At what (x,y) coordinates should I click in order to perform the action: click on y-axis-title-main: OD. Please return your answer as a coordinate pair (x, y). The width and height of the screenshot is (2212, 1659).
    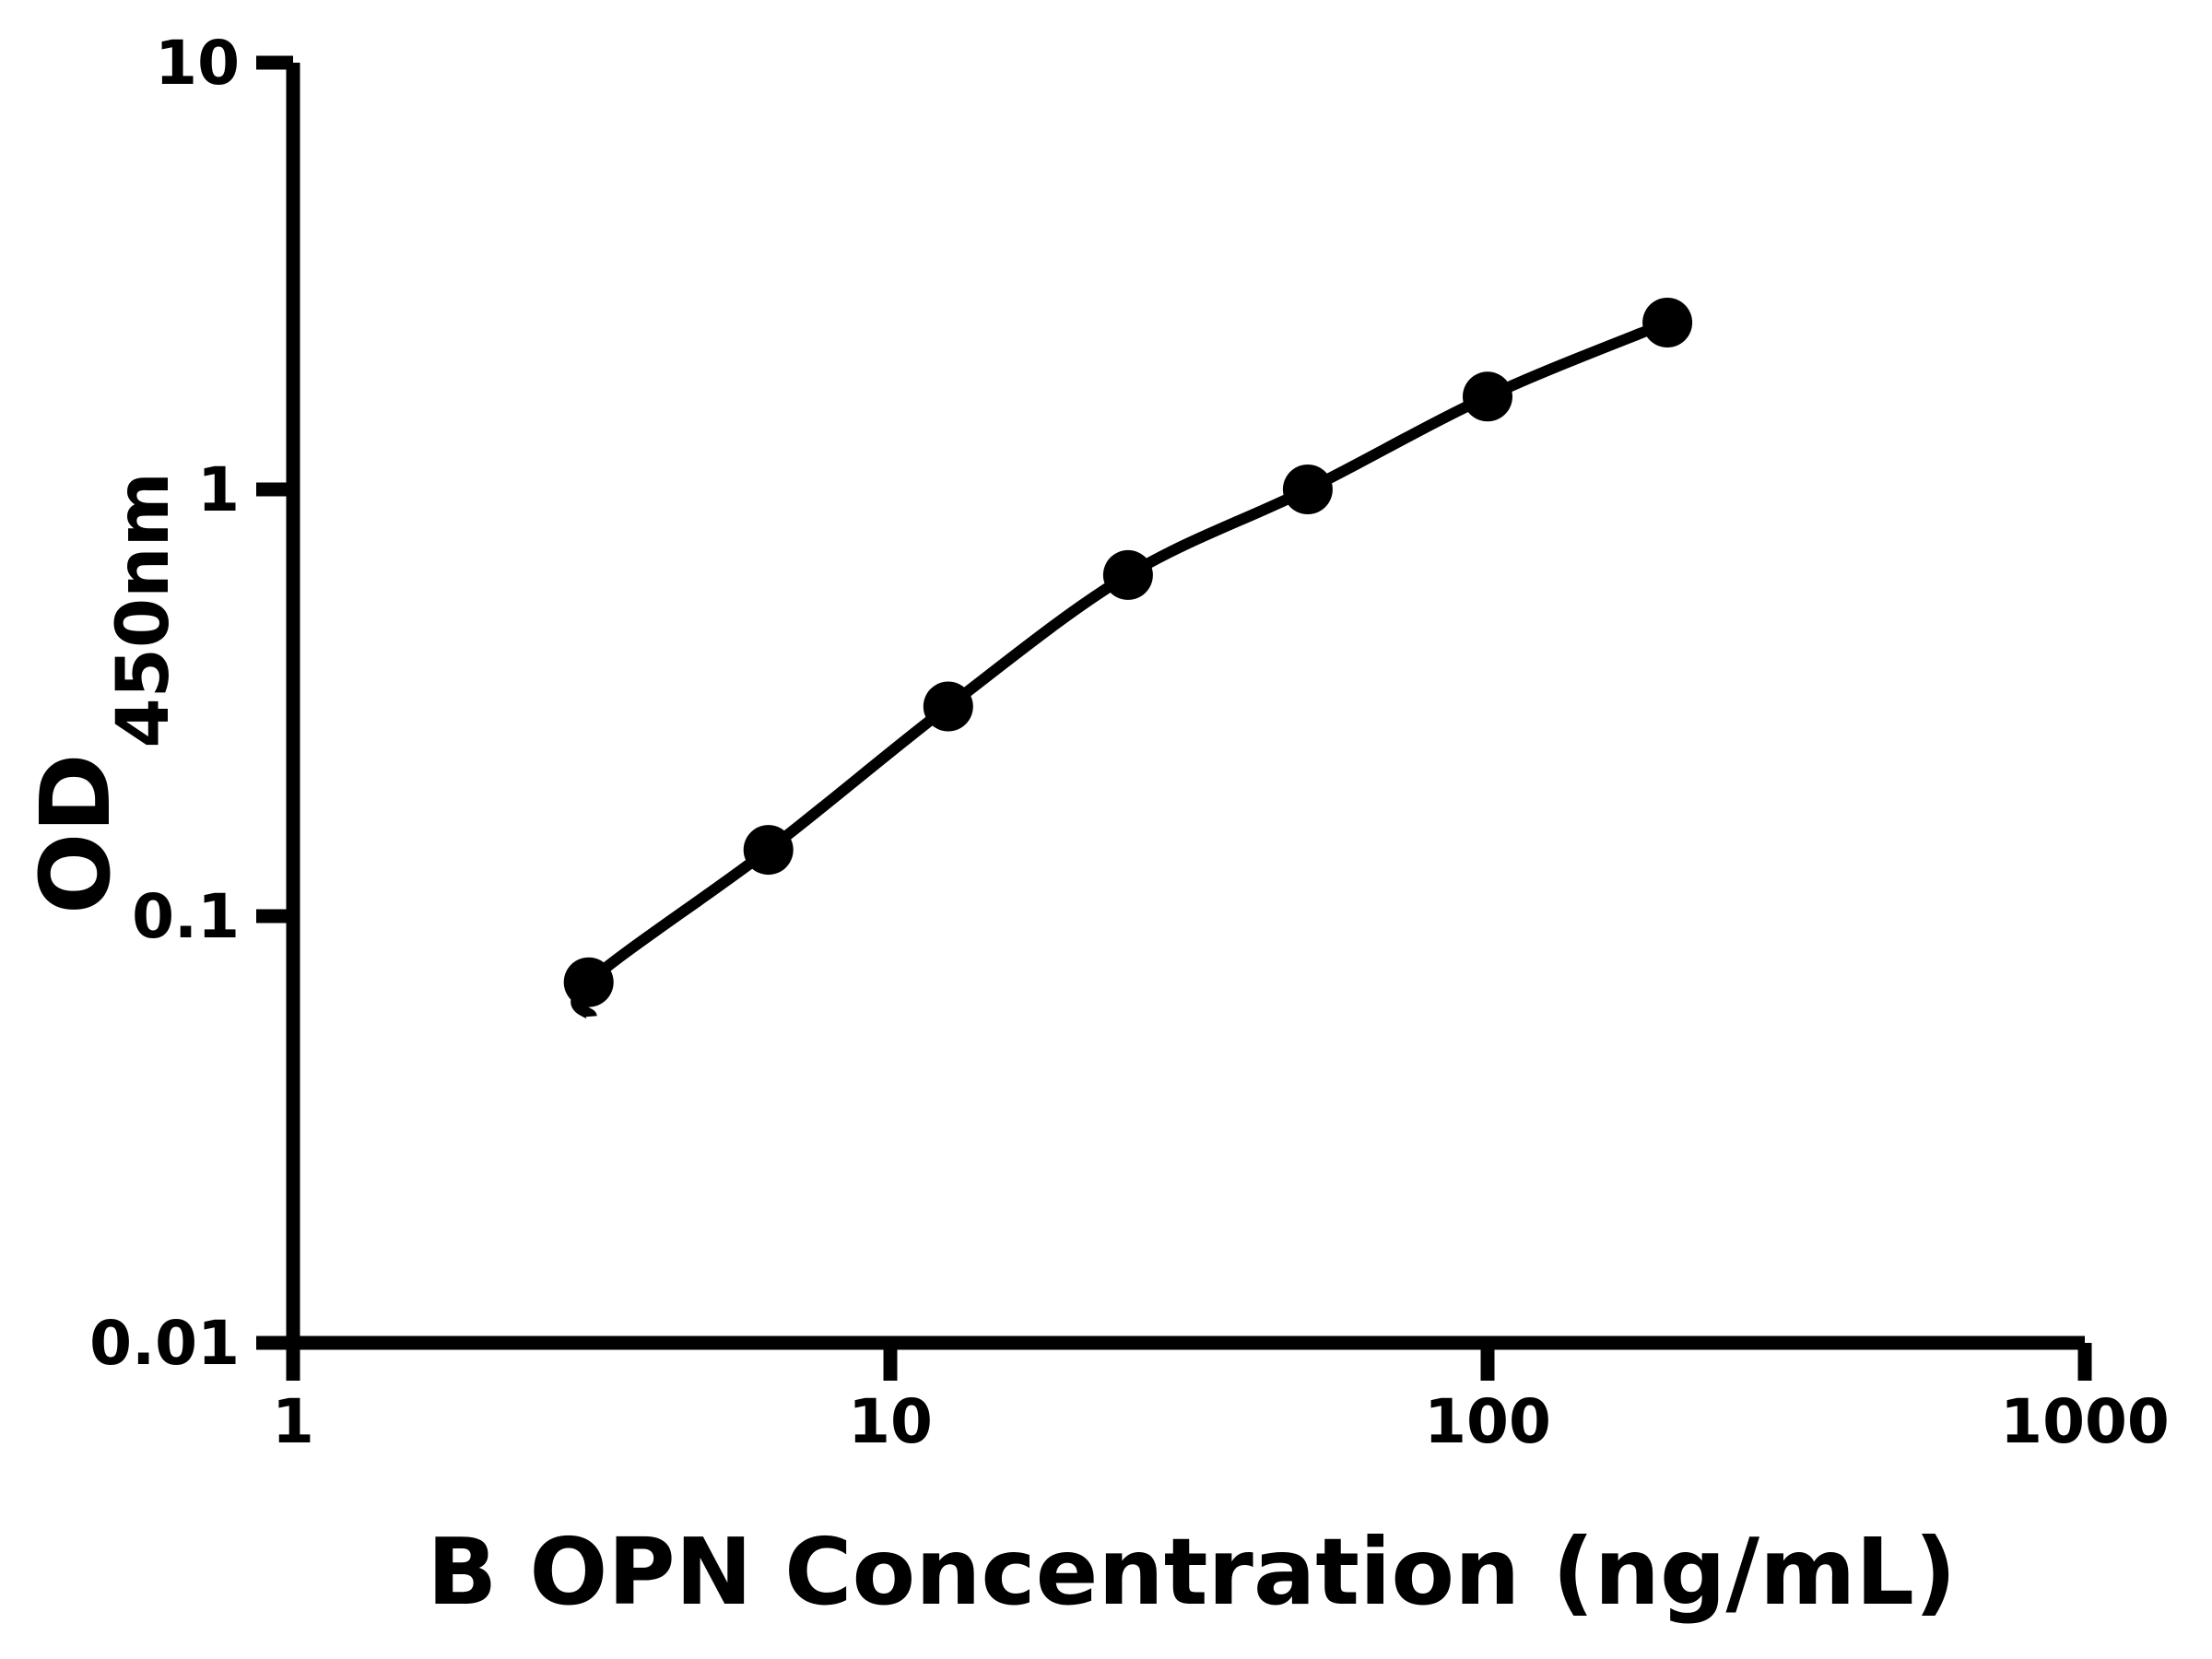
    Looking at the image, I should click on (75, 833).